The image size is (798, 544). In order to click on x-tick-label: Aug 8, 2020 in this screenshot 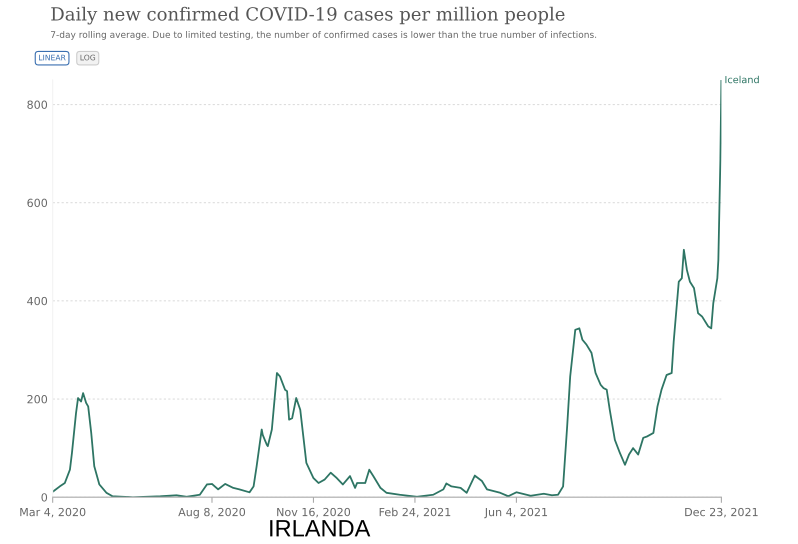, I will do `click(212, 513)`.